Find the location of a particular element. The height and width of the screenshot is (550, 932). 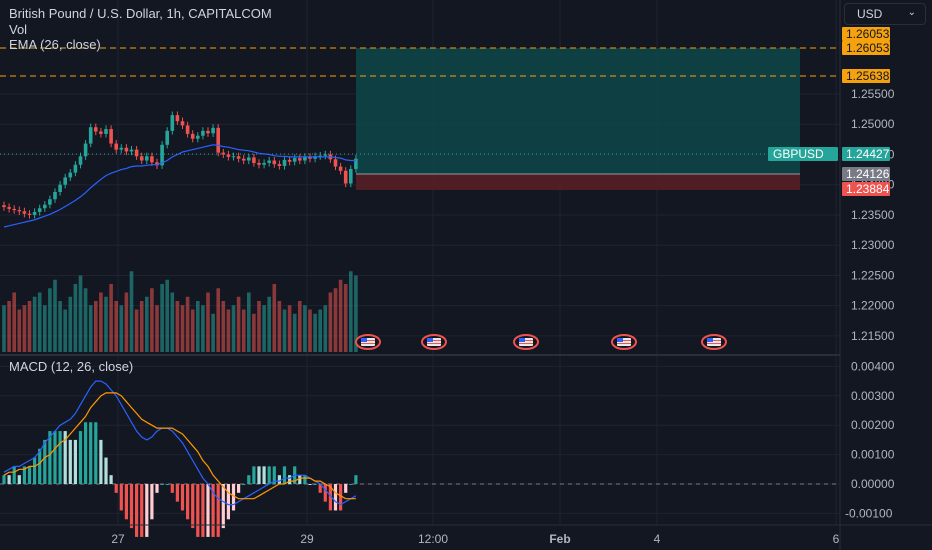

macd-histogram is located at coordinates (180, 479).